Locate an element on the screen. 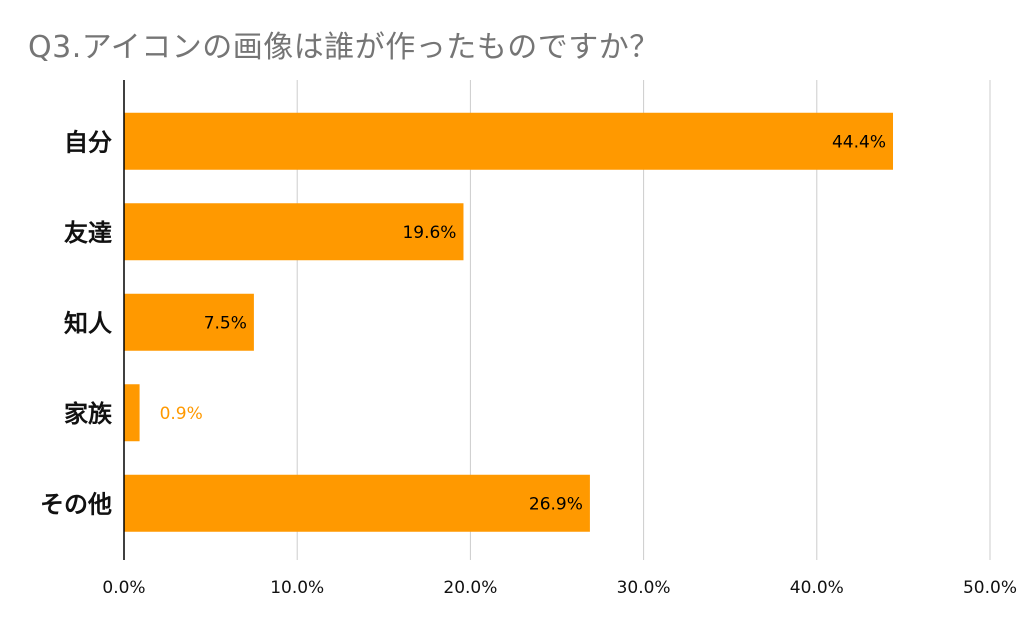 The image size is (1024, 627). category-label: 自分 is located at coordinates (88, 142).